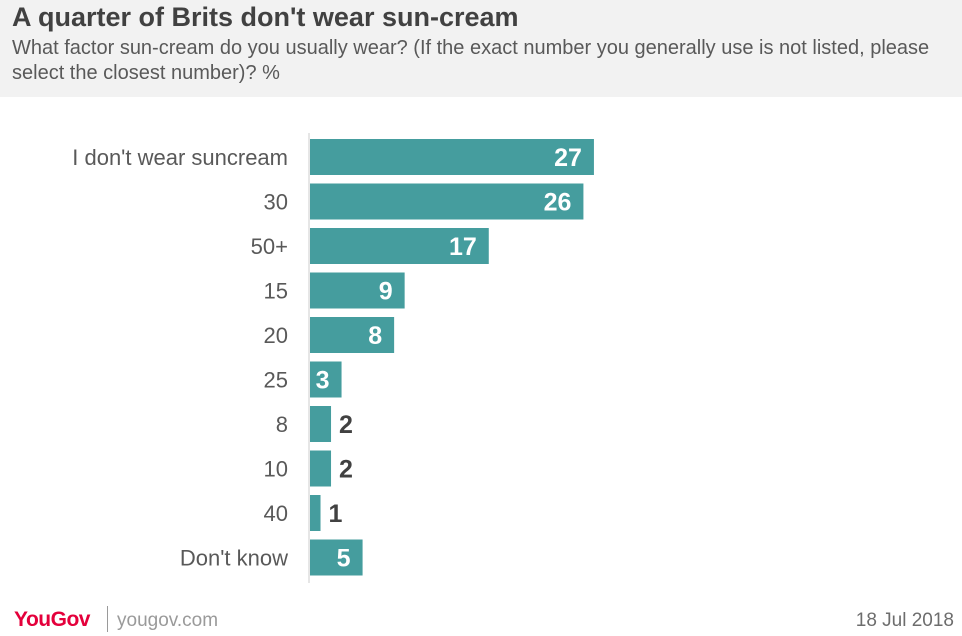  I want to click on bar-value-label: 27, so click(568, 158).